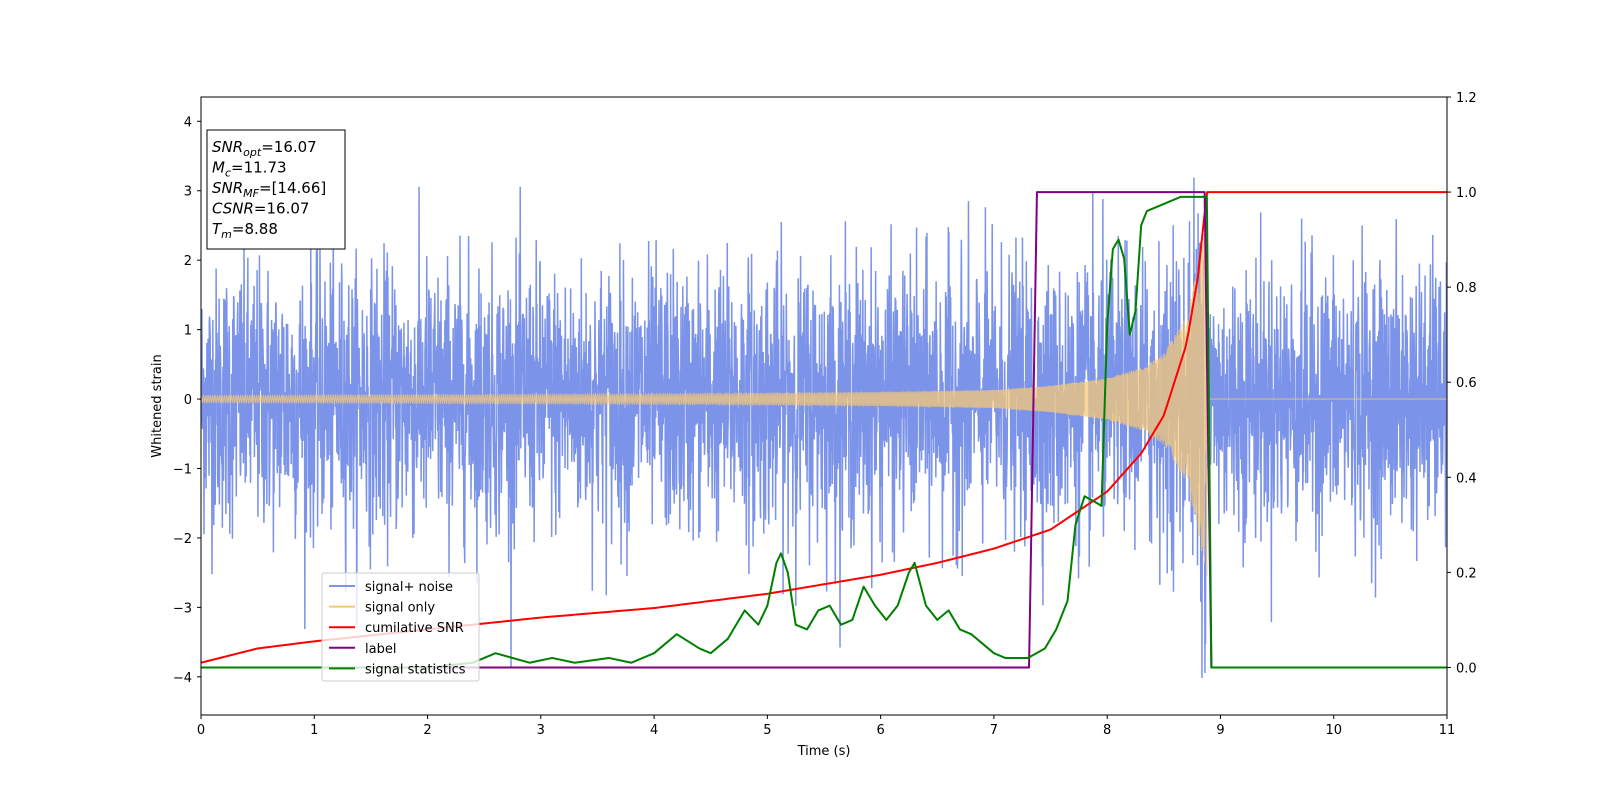  Describe the element at coordinates (245, 230) in the screenshot. I see `info-line: Tm=8.88` at that location.